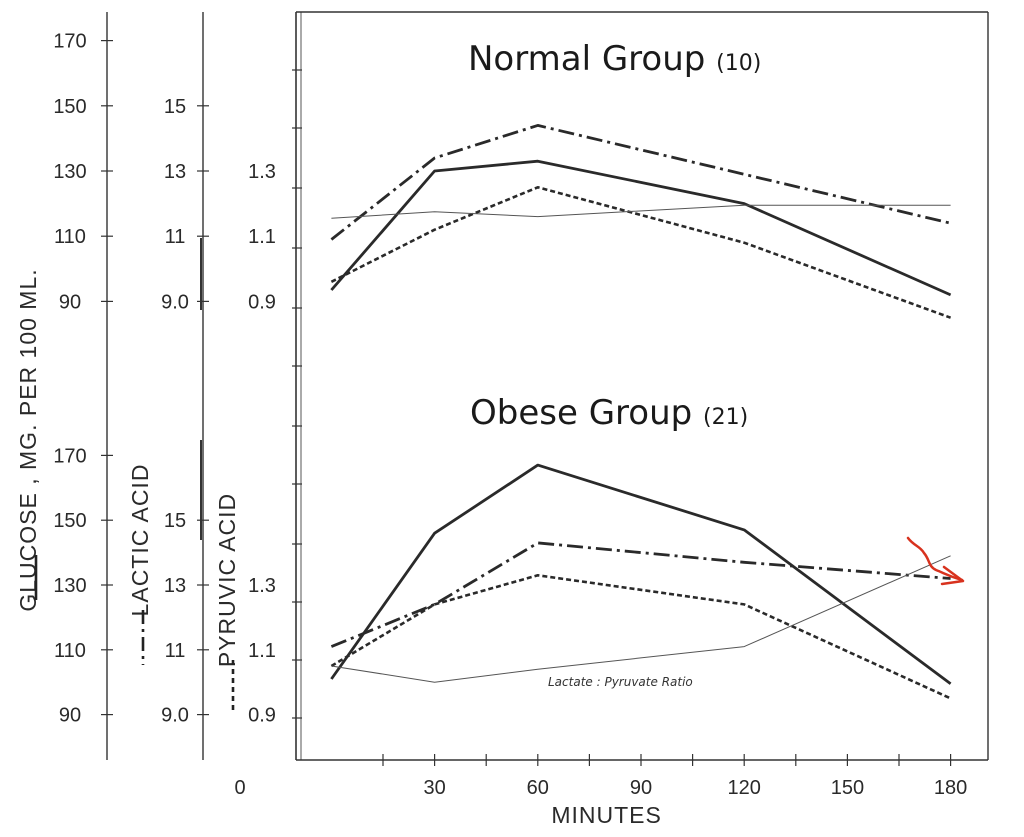 The image size is (1024, 837). I want to click on x-axis-title: MINUTES, so click(606, 815).